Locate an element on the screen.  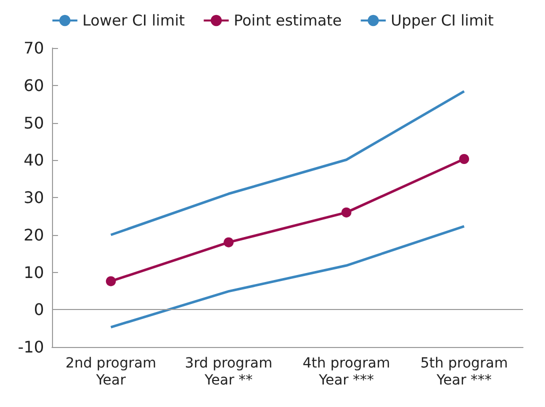
y-tick-label: 50 is located at coordinates (34, 122).